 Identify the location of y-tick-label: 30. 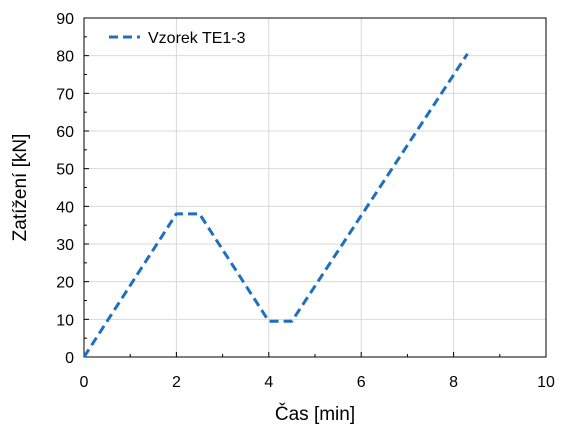
(65, 245).